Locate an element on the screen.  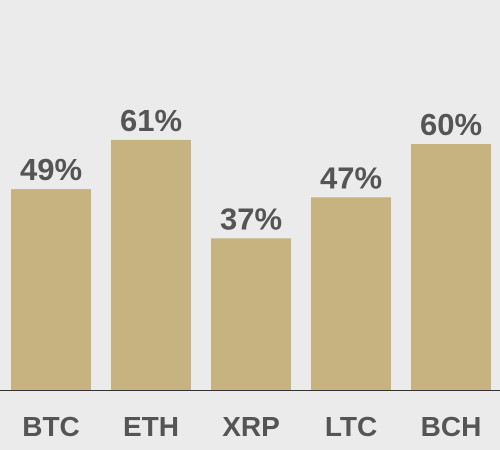
category-label-eth: ETH is located at coordinates (151, 426).